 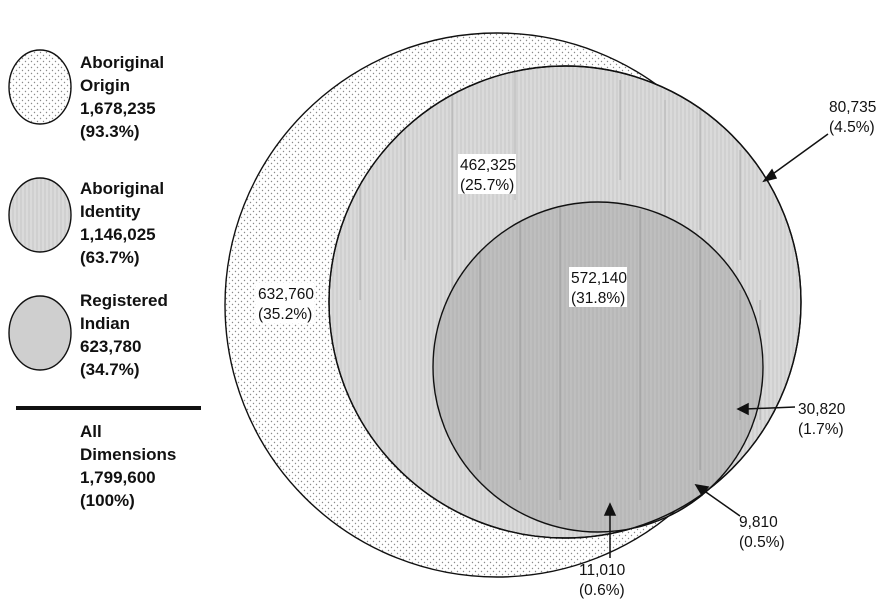 What do you see at coordinates (602, 570) in the screenshot?
I see `origin-registered-count: 11,010` at bounding box center [602, 570].